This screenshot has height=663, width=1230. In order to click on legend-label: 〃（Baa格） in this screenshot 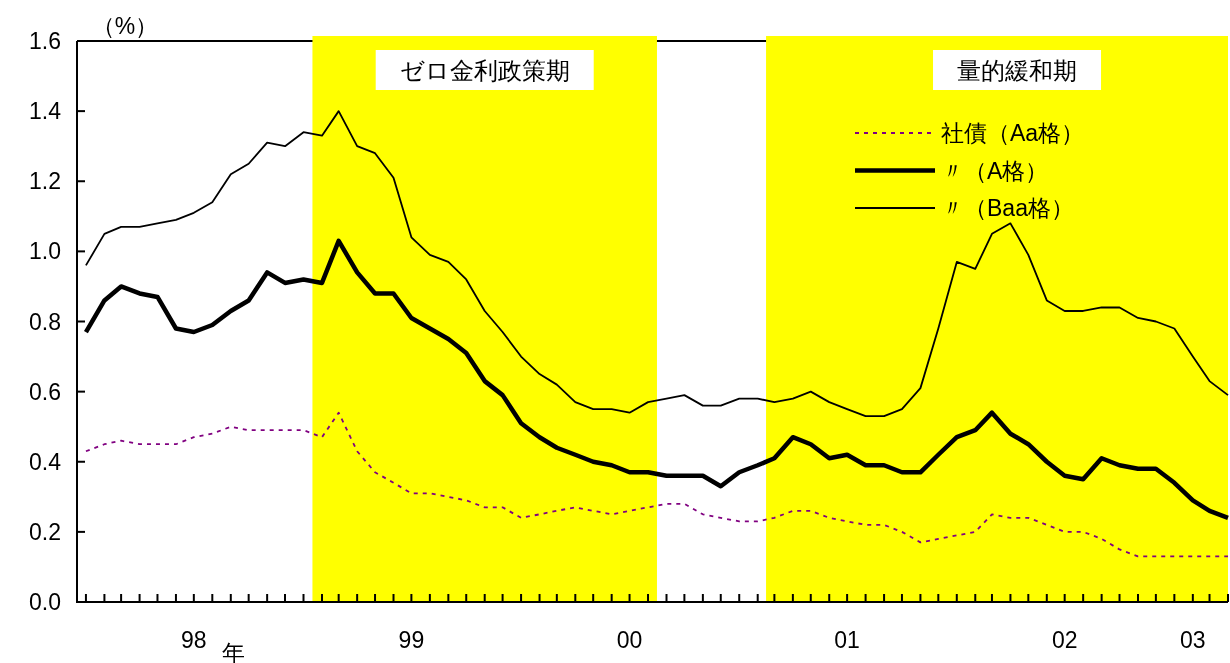, I will do `click(1007, 208)`.